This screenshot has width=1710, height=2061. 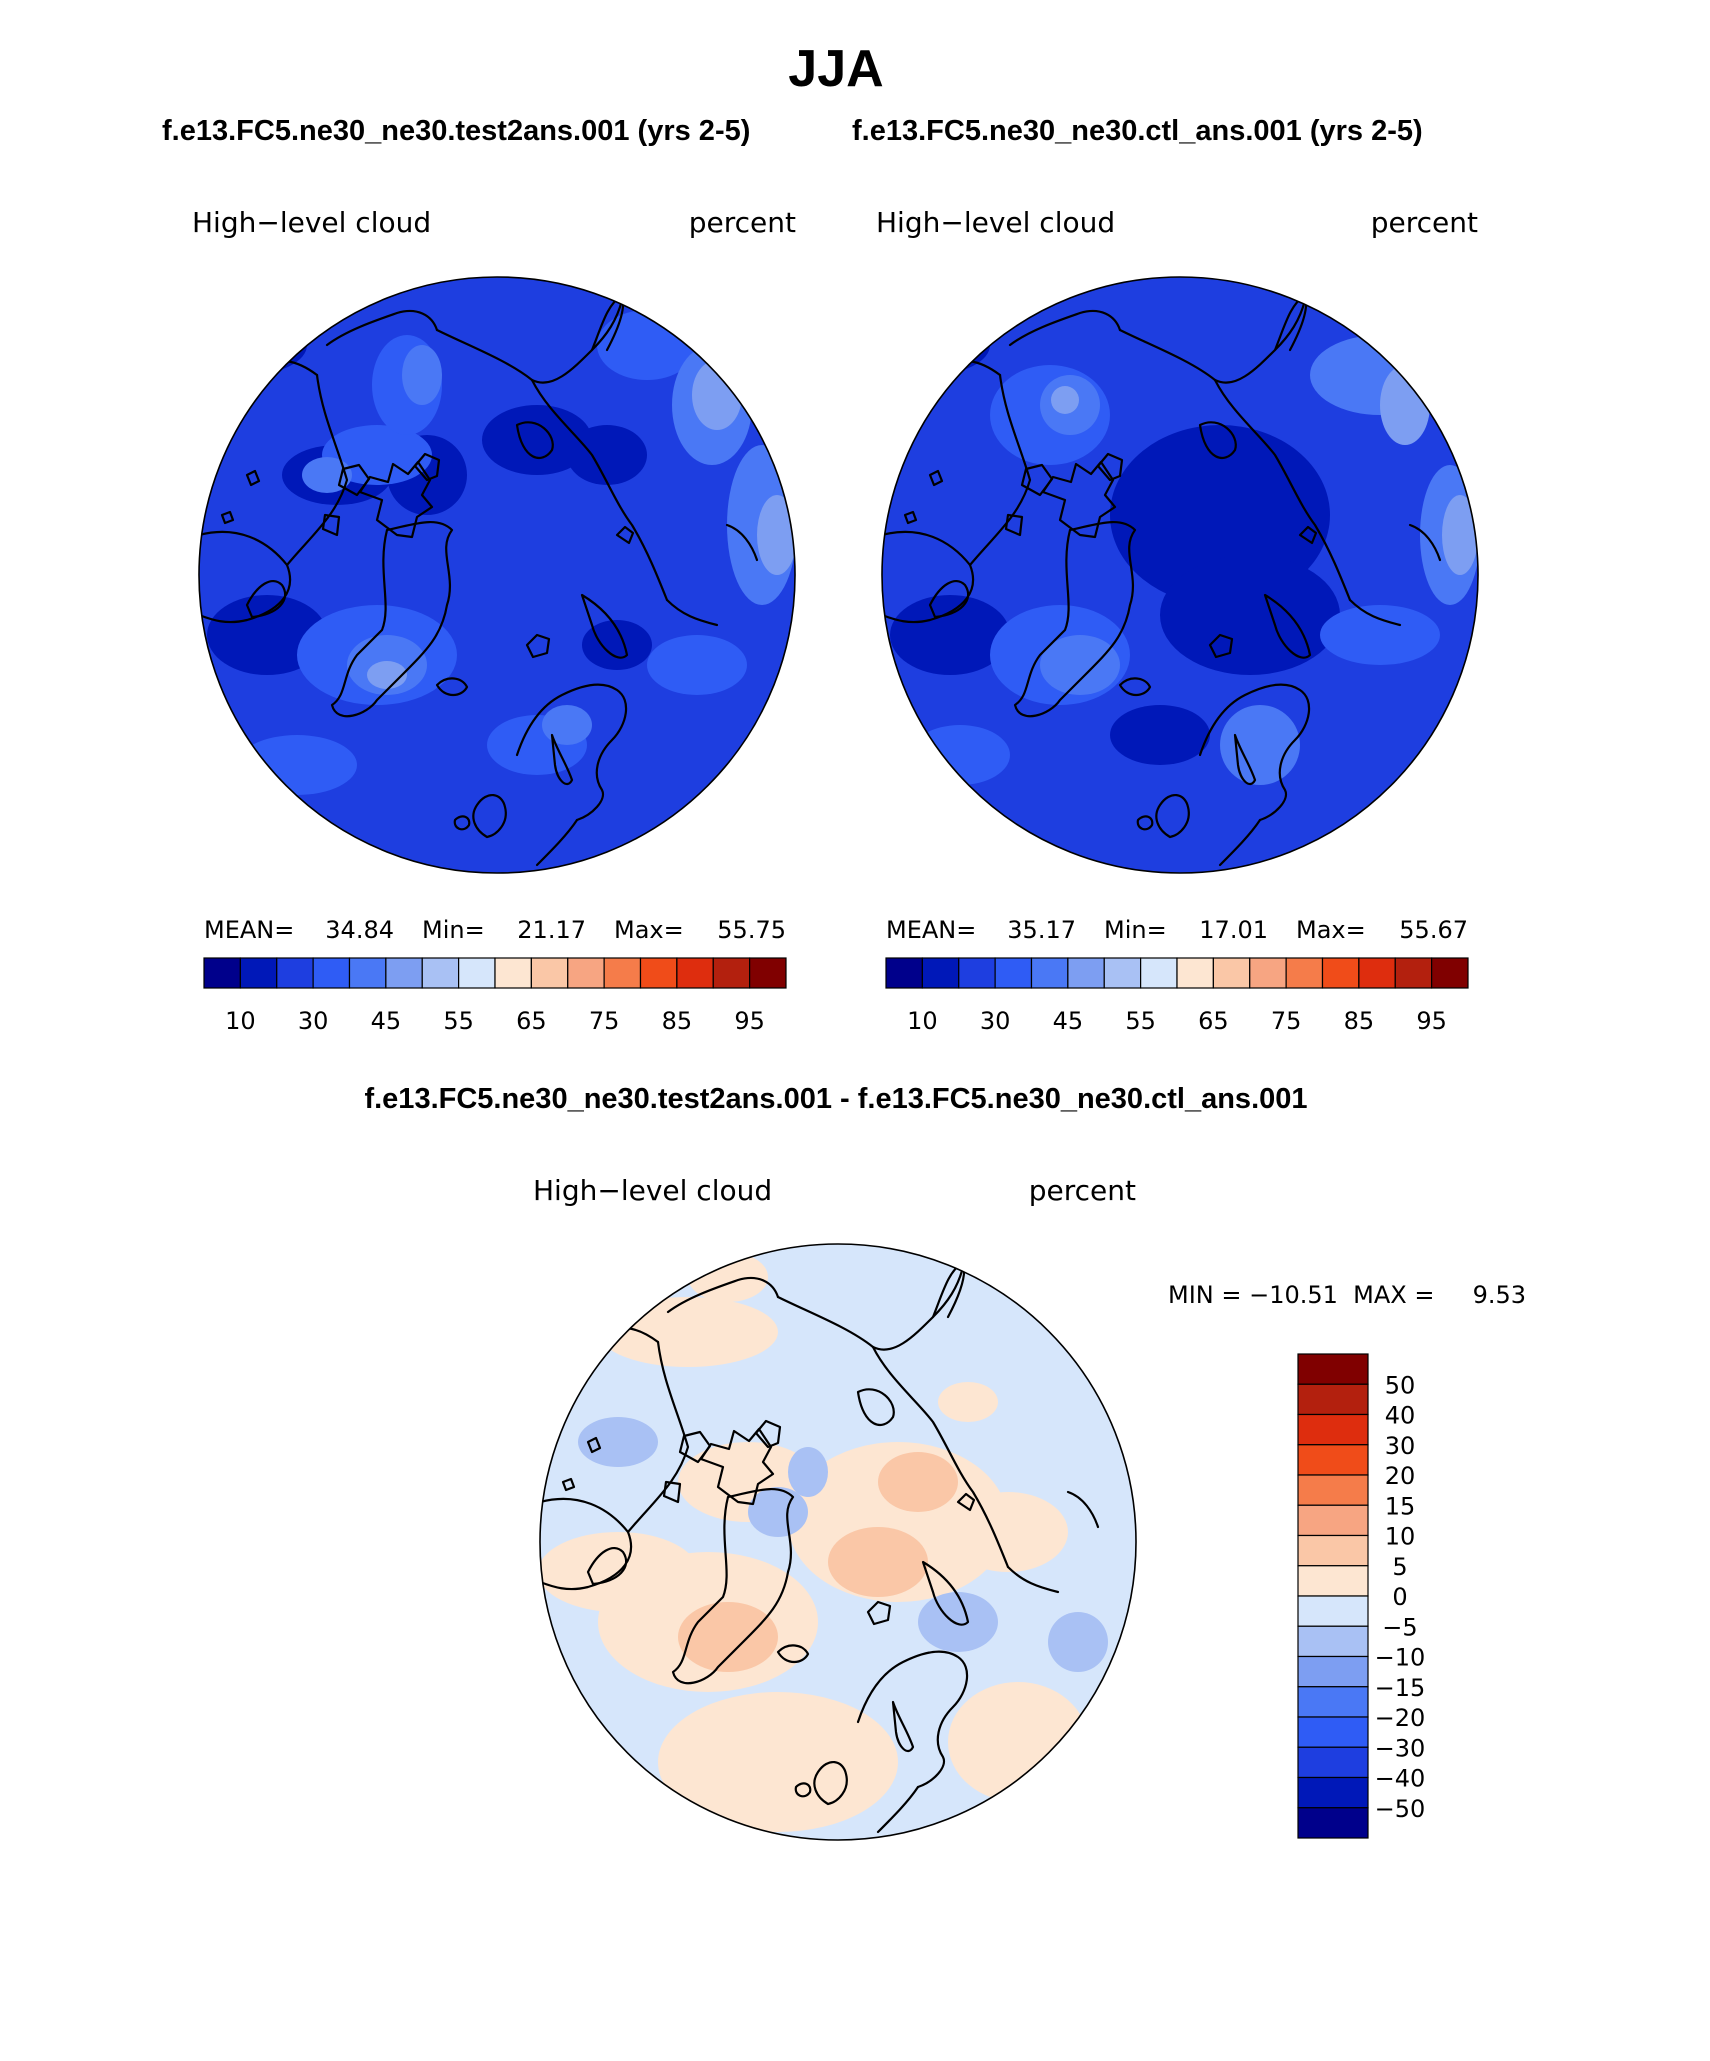 I want to click on diff-variable-label: High−level cloud, so click(x=652, y=1190).